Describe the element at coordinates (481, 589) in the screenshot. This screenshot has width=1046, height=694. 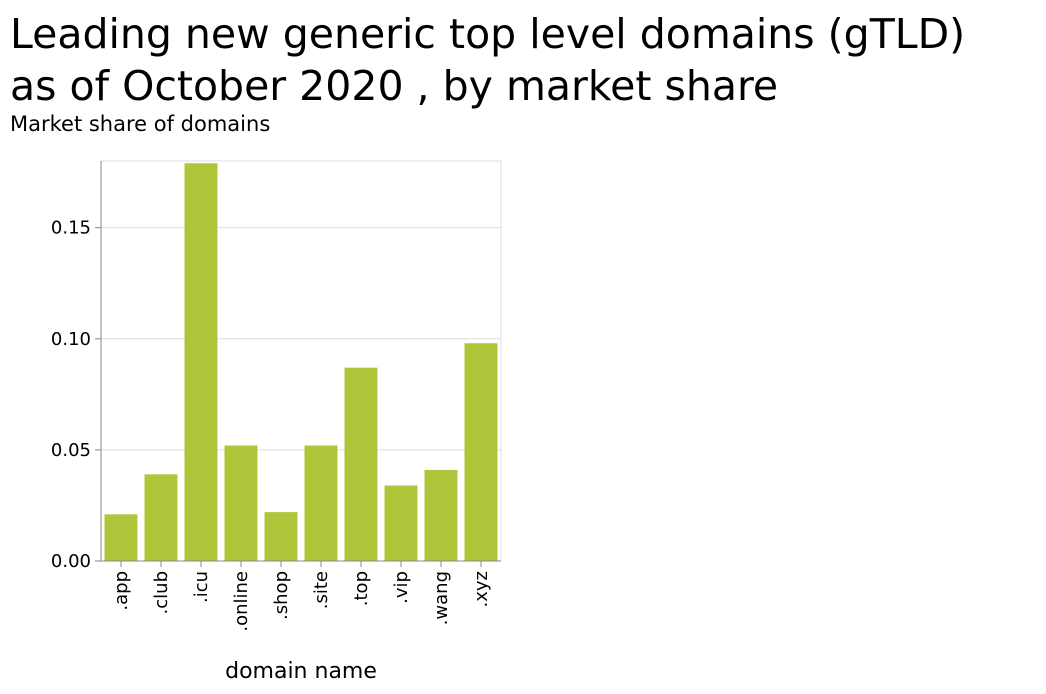
I see `x-tick-label: .xyz` at that location.